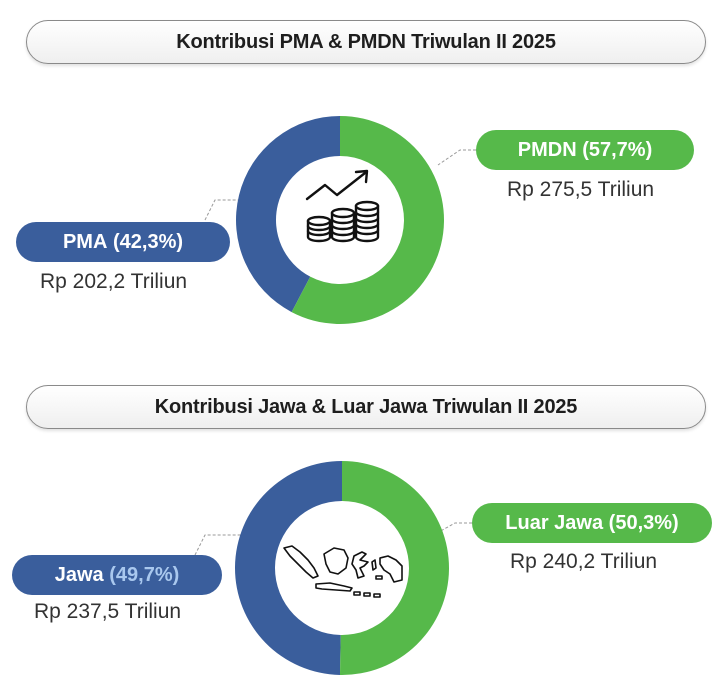 Image resolution: width=727 pixels, height=680 pixels. What do you see at coordinates (144, 574) in the screenshot?
I see `jawa-percent: (49,7%)` at bounding box center [144, 574].